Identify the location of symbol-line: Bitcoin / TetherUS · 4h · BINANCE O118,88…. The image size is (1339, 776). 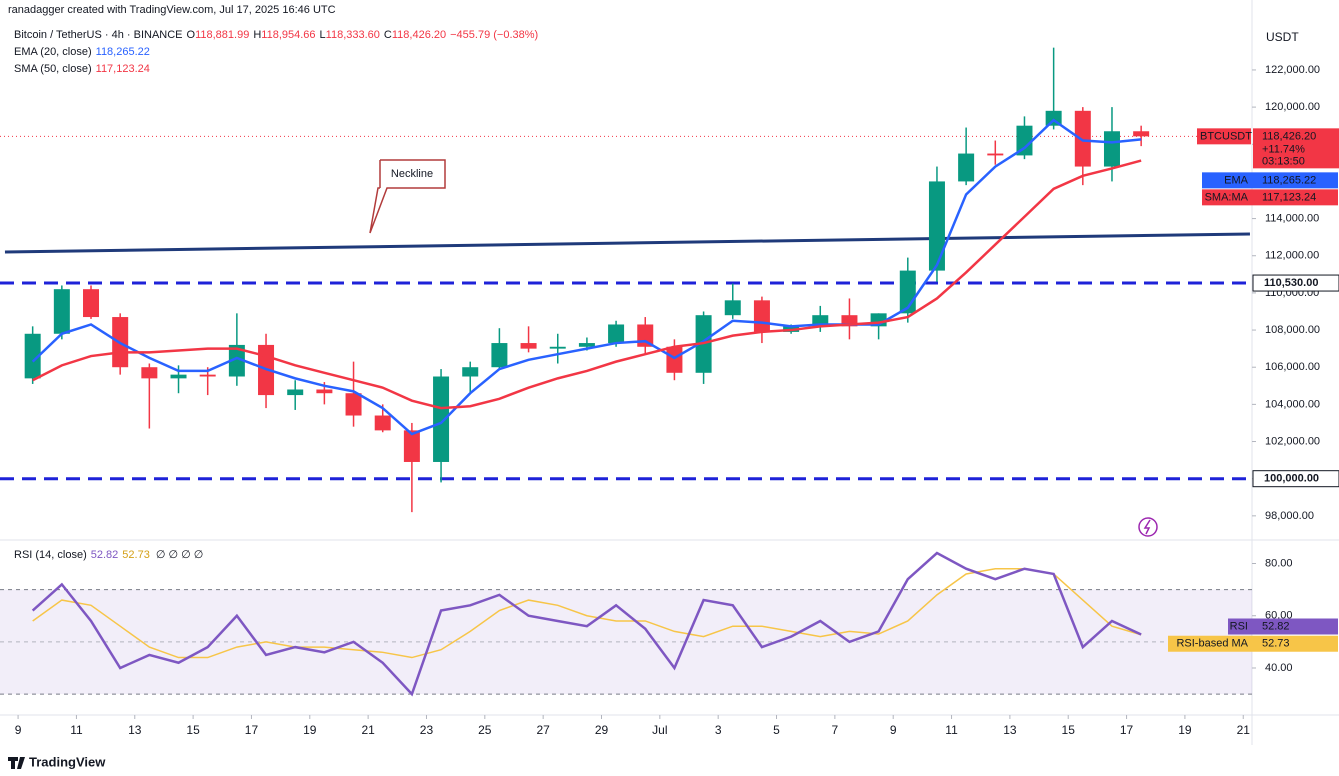
(276, 35).